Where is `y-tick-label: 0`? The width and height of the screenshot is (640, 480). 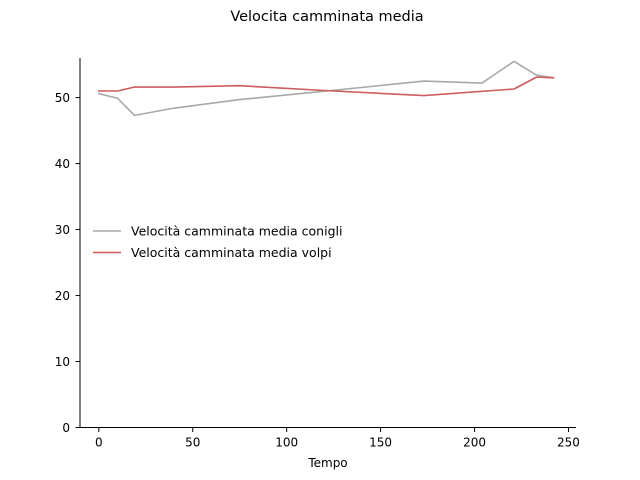
y-tick-label: 0 is located at coordinates (66, 428).